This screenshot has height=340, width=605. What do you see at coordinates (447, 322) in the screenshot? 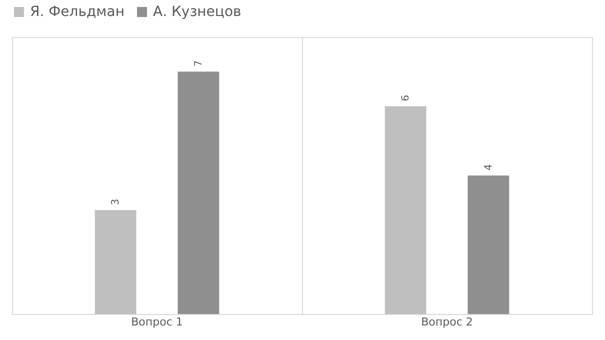
I see `x-tick-label: Вопрос 2` at bounding box center [447, 322].